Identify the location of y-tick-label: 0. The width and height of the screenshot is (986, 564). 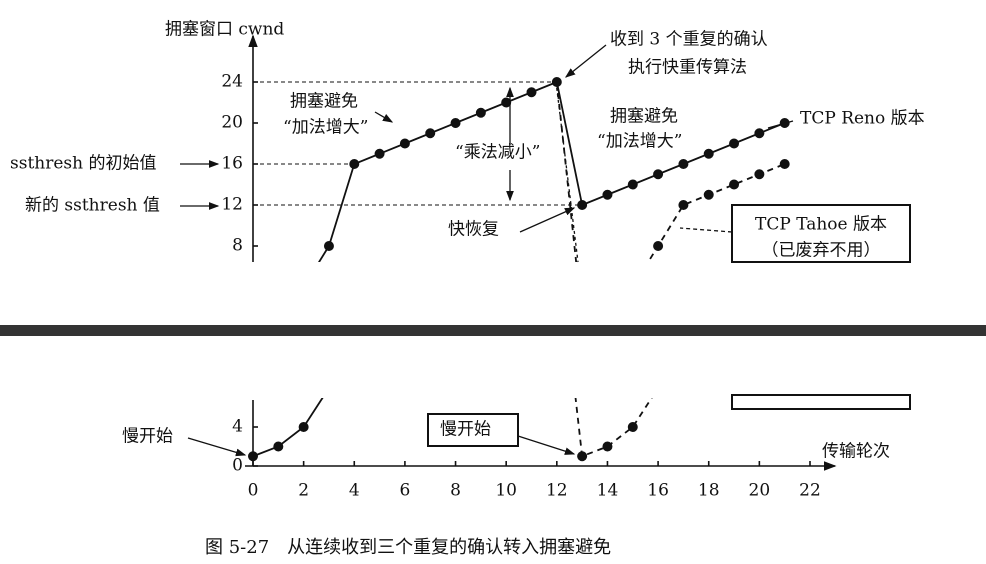
(237, 466).